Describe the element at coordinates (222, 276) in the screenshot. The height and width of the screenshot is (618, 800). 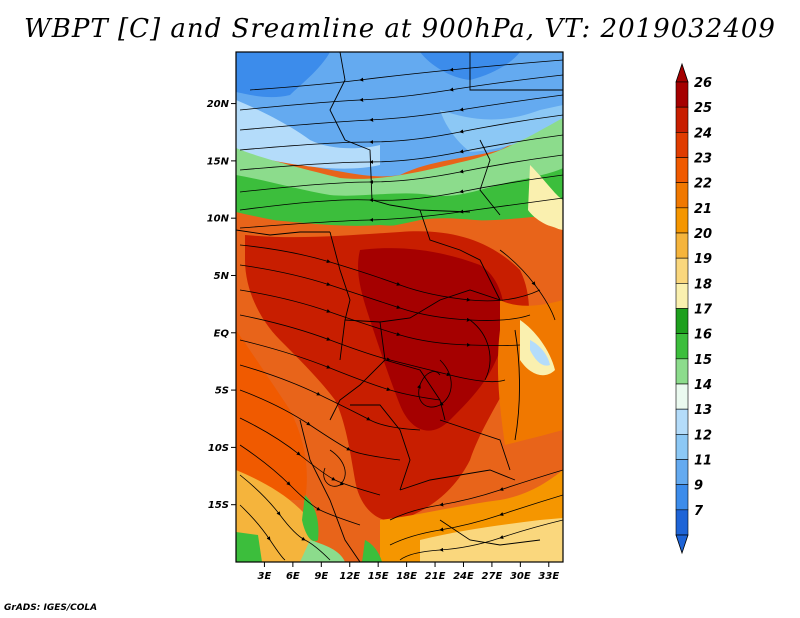
I see `lat-tick-label: 5N` at that location.